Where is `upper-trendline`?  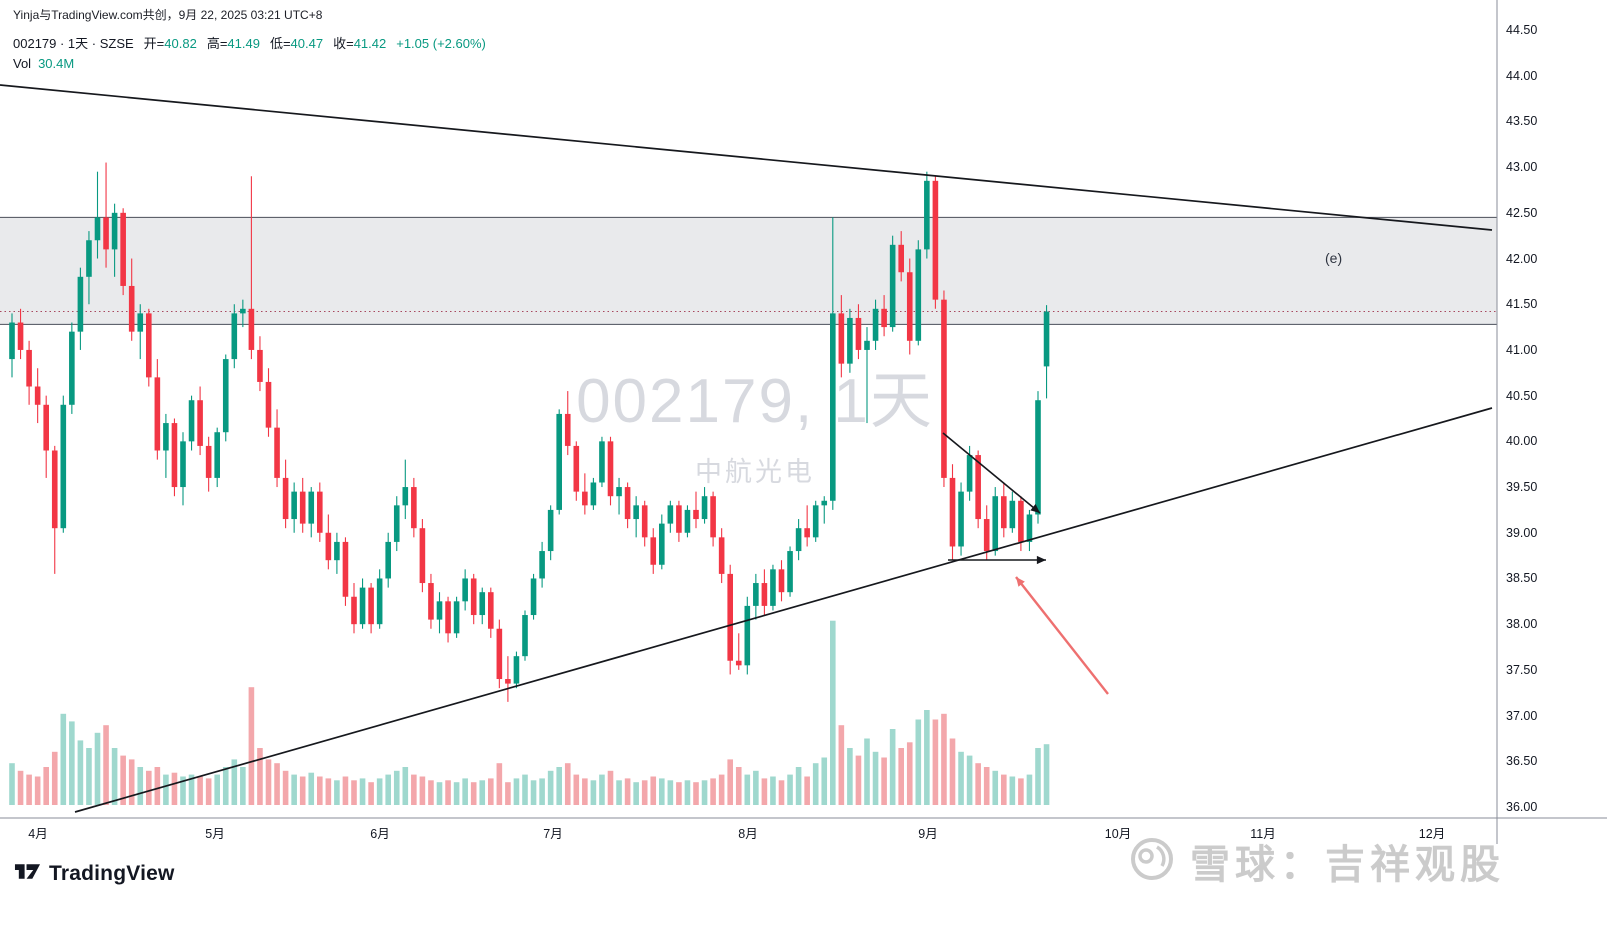
upper-trendline is located at coordinates (746, 157).